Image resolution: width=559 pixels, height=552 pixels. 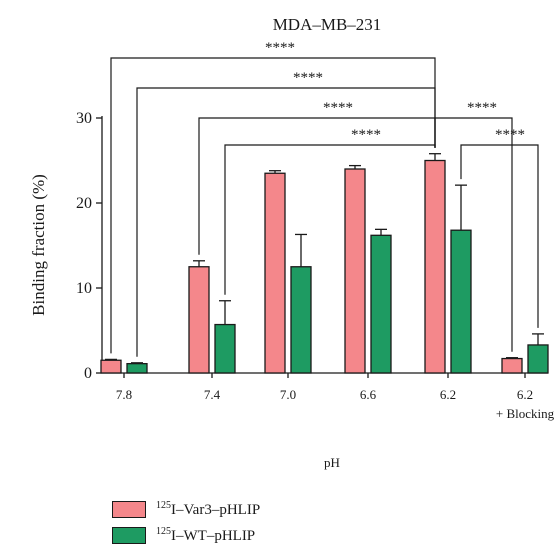 I want to click on legend-label-var3: 125I–Var3–pHLIP, so click(x=208, y=508).